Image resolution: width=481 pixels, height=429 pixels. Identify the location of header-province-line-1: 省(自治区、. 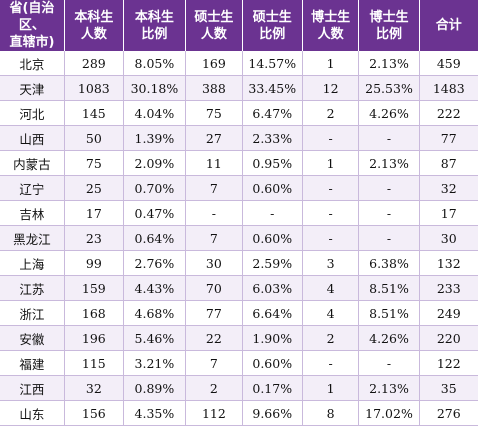
(32, 17).